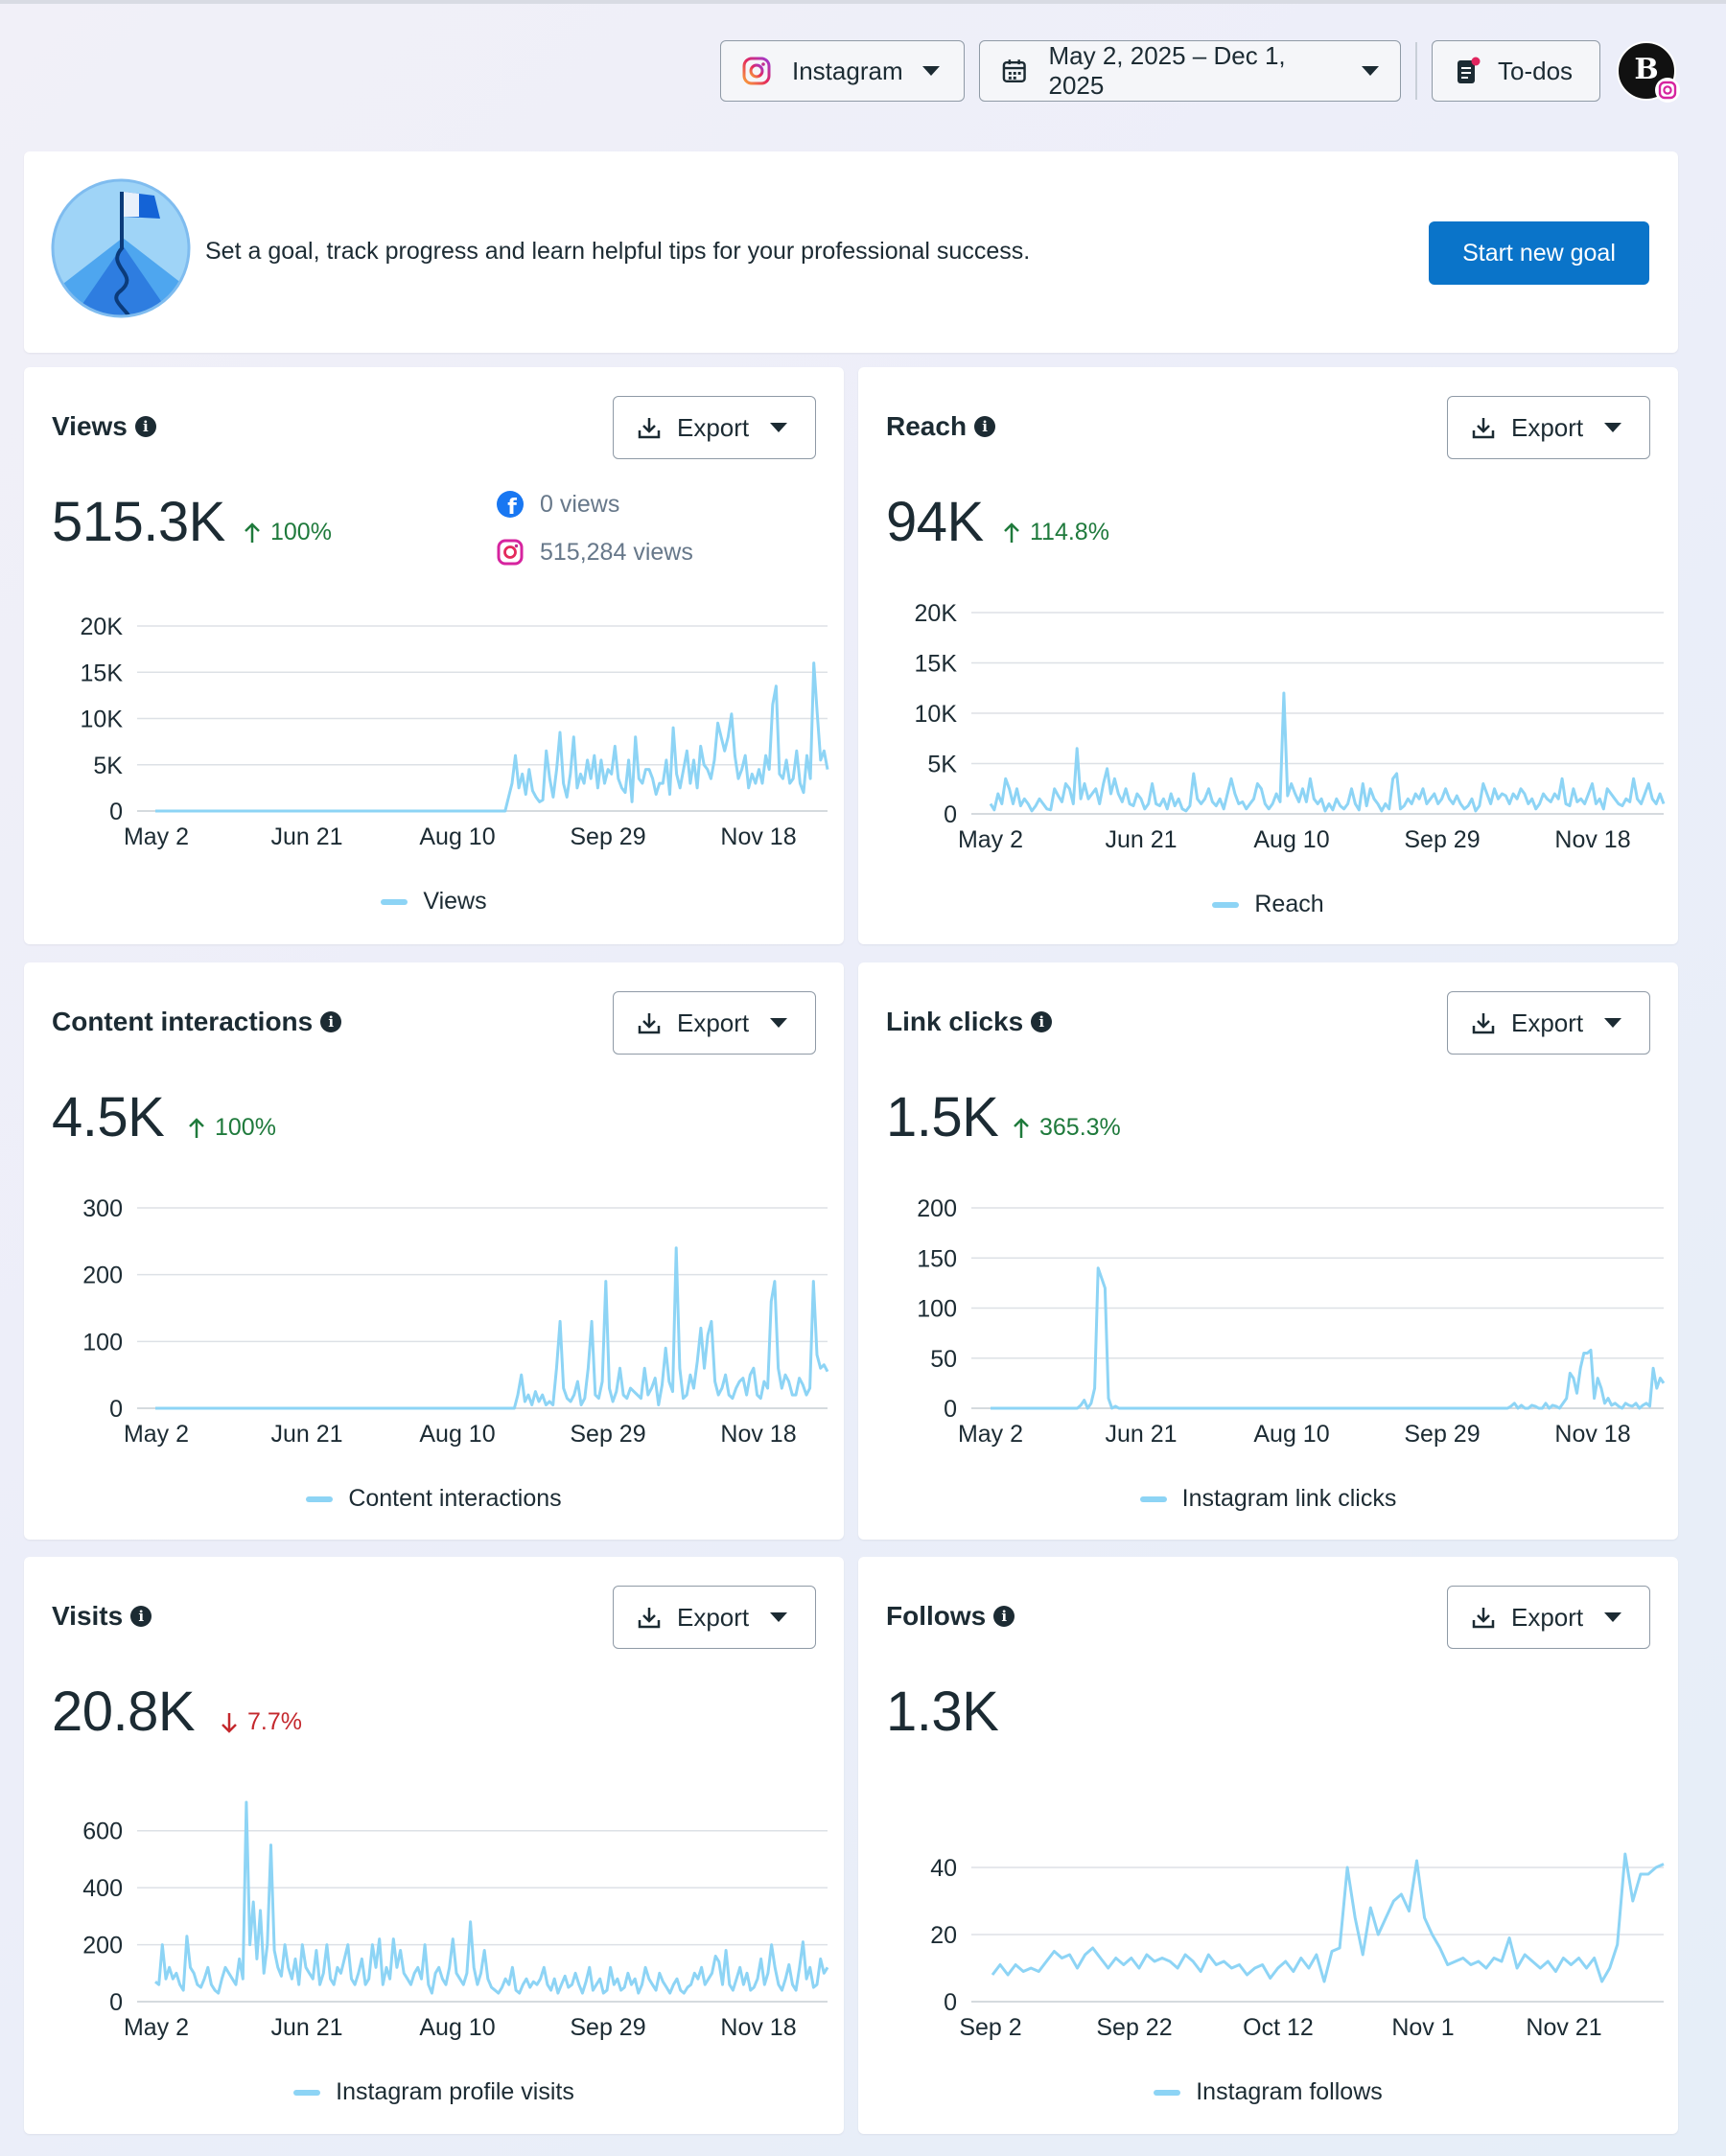 The image size is (1726, 2156). I want to click on legend-label: Instagram profile visits, so click(455, 2091).